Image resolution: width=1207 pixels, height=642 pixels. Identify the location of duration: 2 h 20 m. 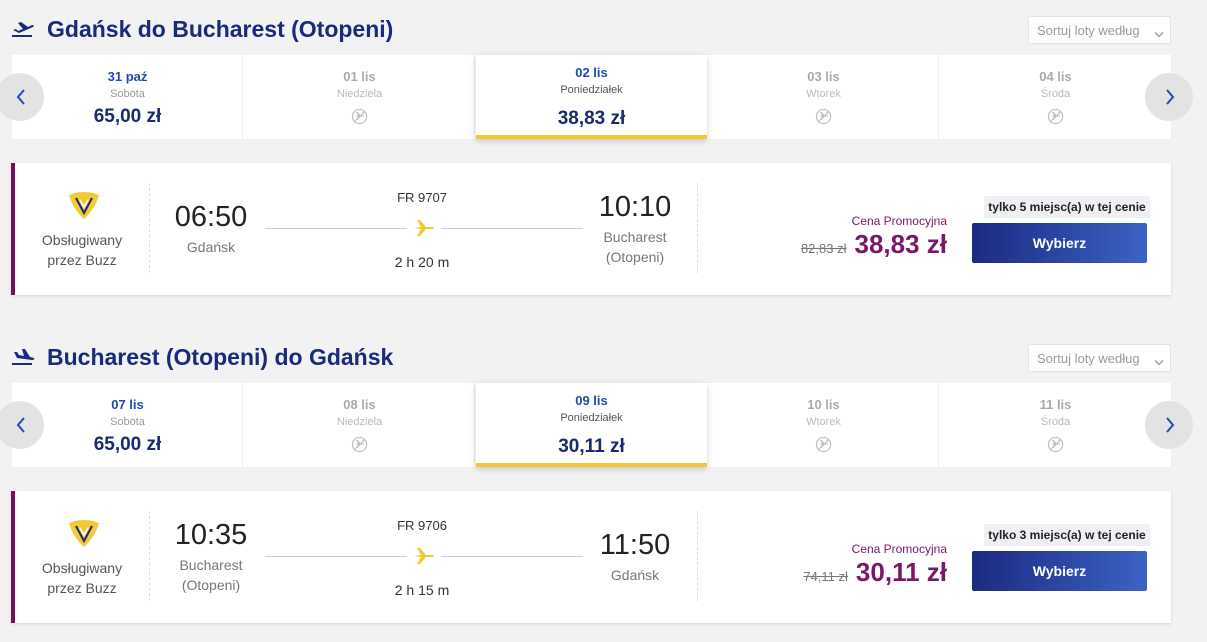
(422, 262).